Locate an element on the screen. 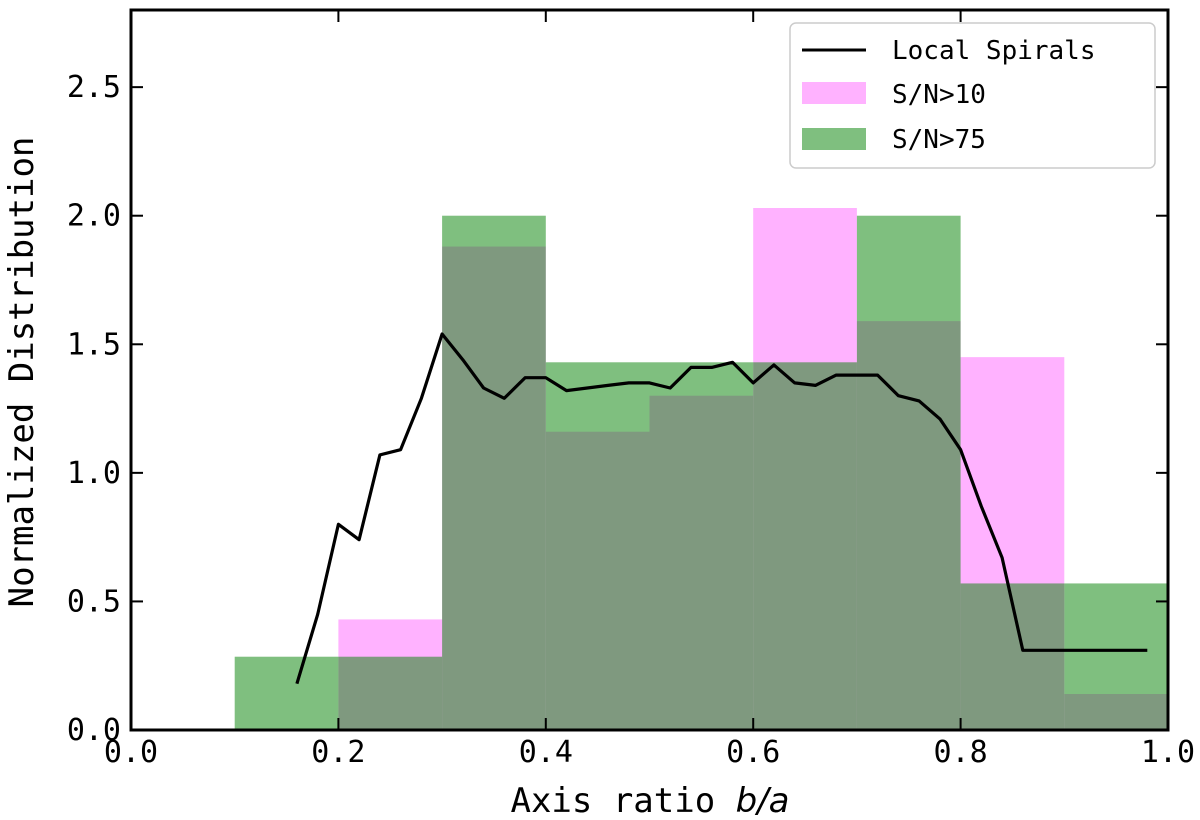  legend-box is located at coordinates (972, 95).